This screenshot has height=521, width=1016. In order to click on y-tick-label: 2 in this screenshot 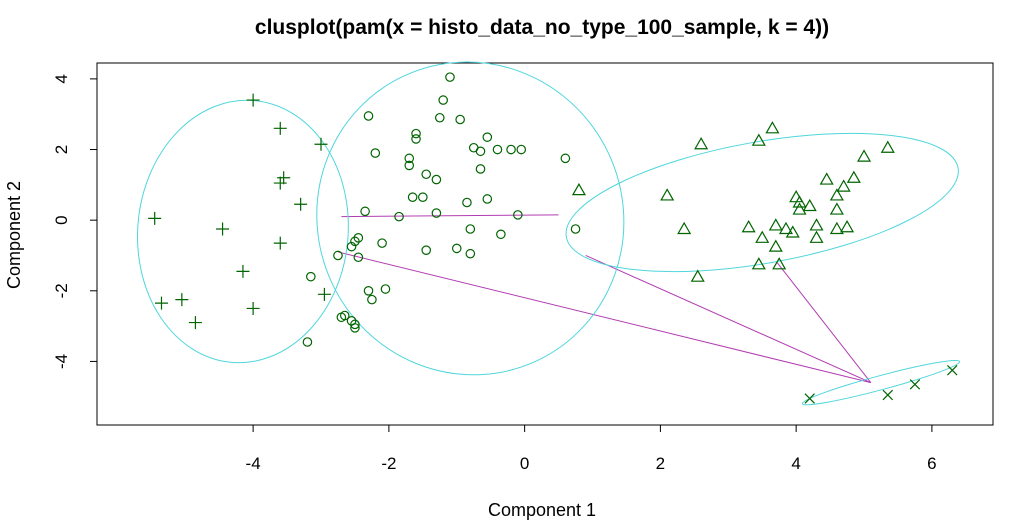, I will do `click(61, 149)`.